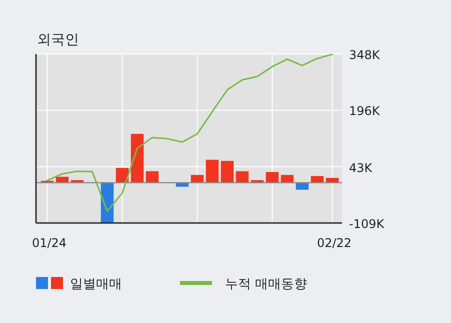  I want to click on y-tick-label: -109K, so click(367, 224).